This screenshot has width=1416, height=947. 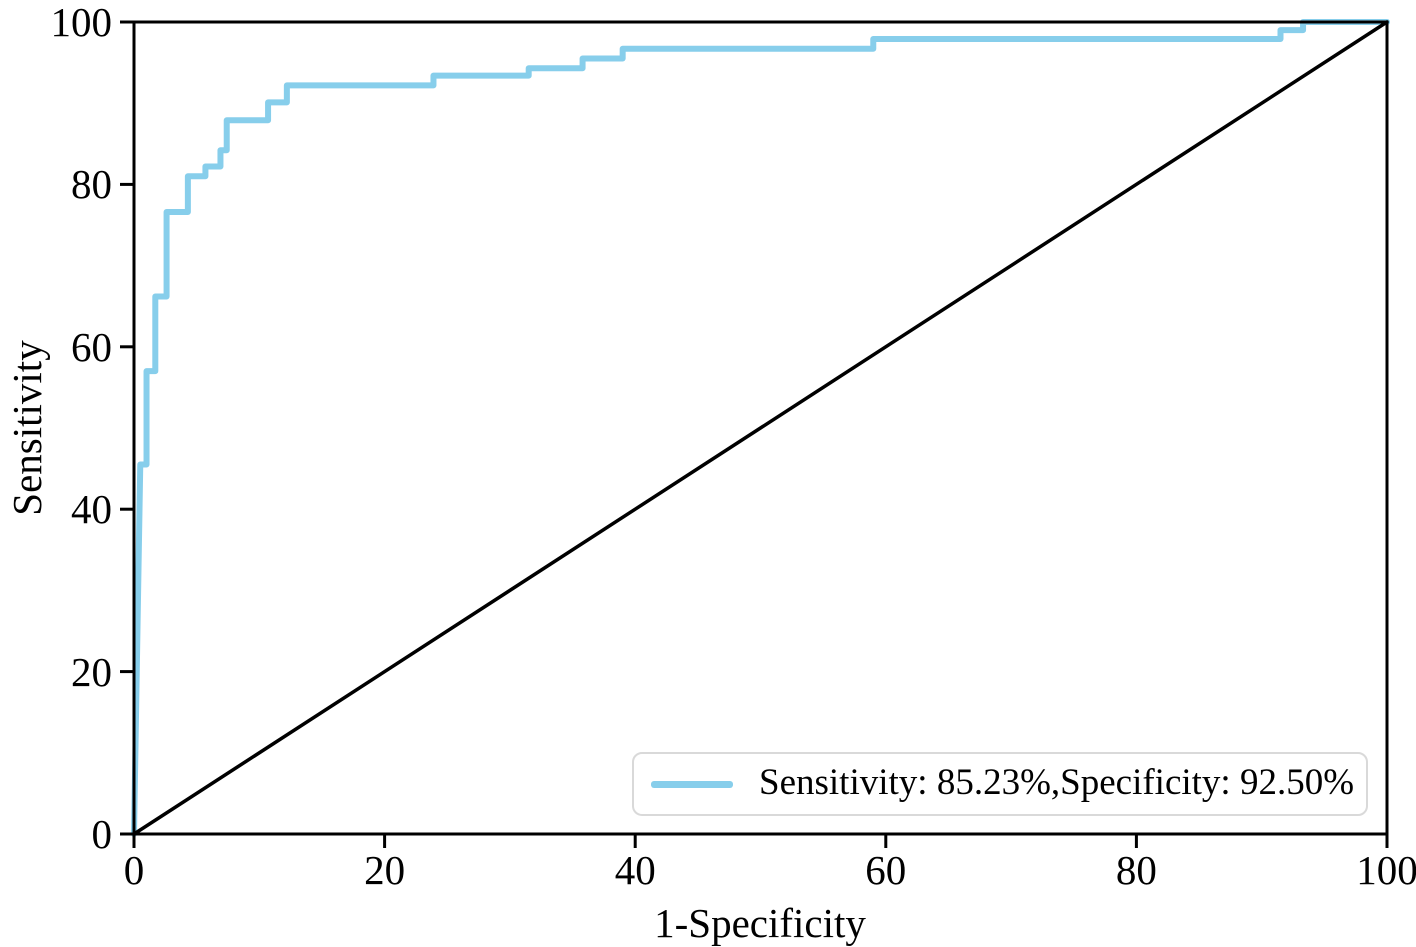 What do you see at coordinates (102, 834) in the screenshot?
I see `y-tick-label: 0` at bounding box center [102, 834].